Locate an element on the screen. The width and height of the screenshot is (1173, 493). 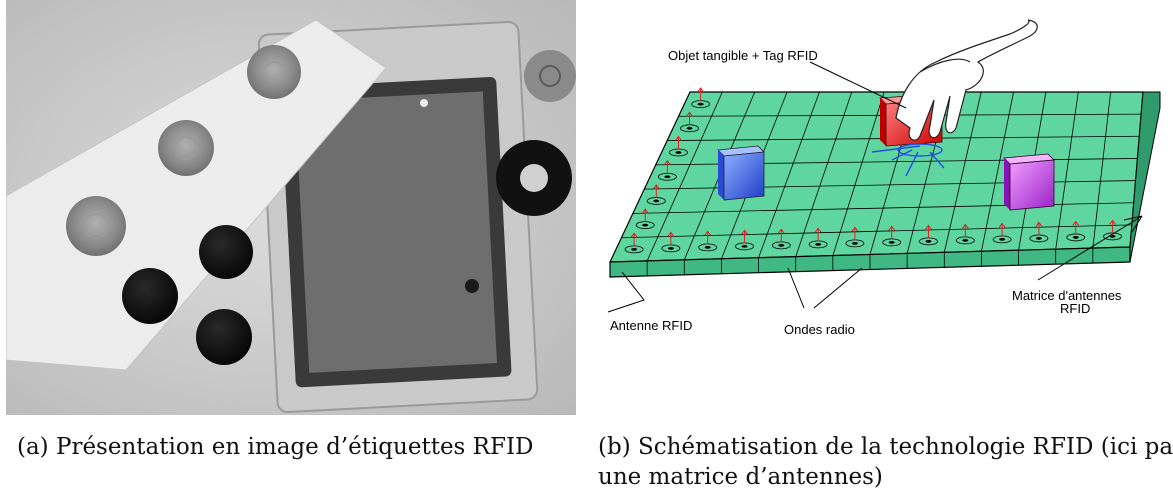
caption-figure-b-line2: une matrice d’antennes) is located at coordinates (740, 477).